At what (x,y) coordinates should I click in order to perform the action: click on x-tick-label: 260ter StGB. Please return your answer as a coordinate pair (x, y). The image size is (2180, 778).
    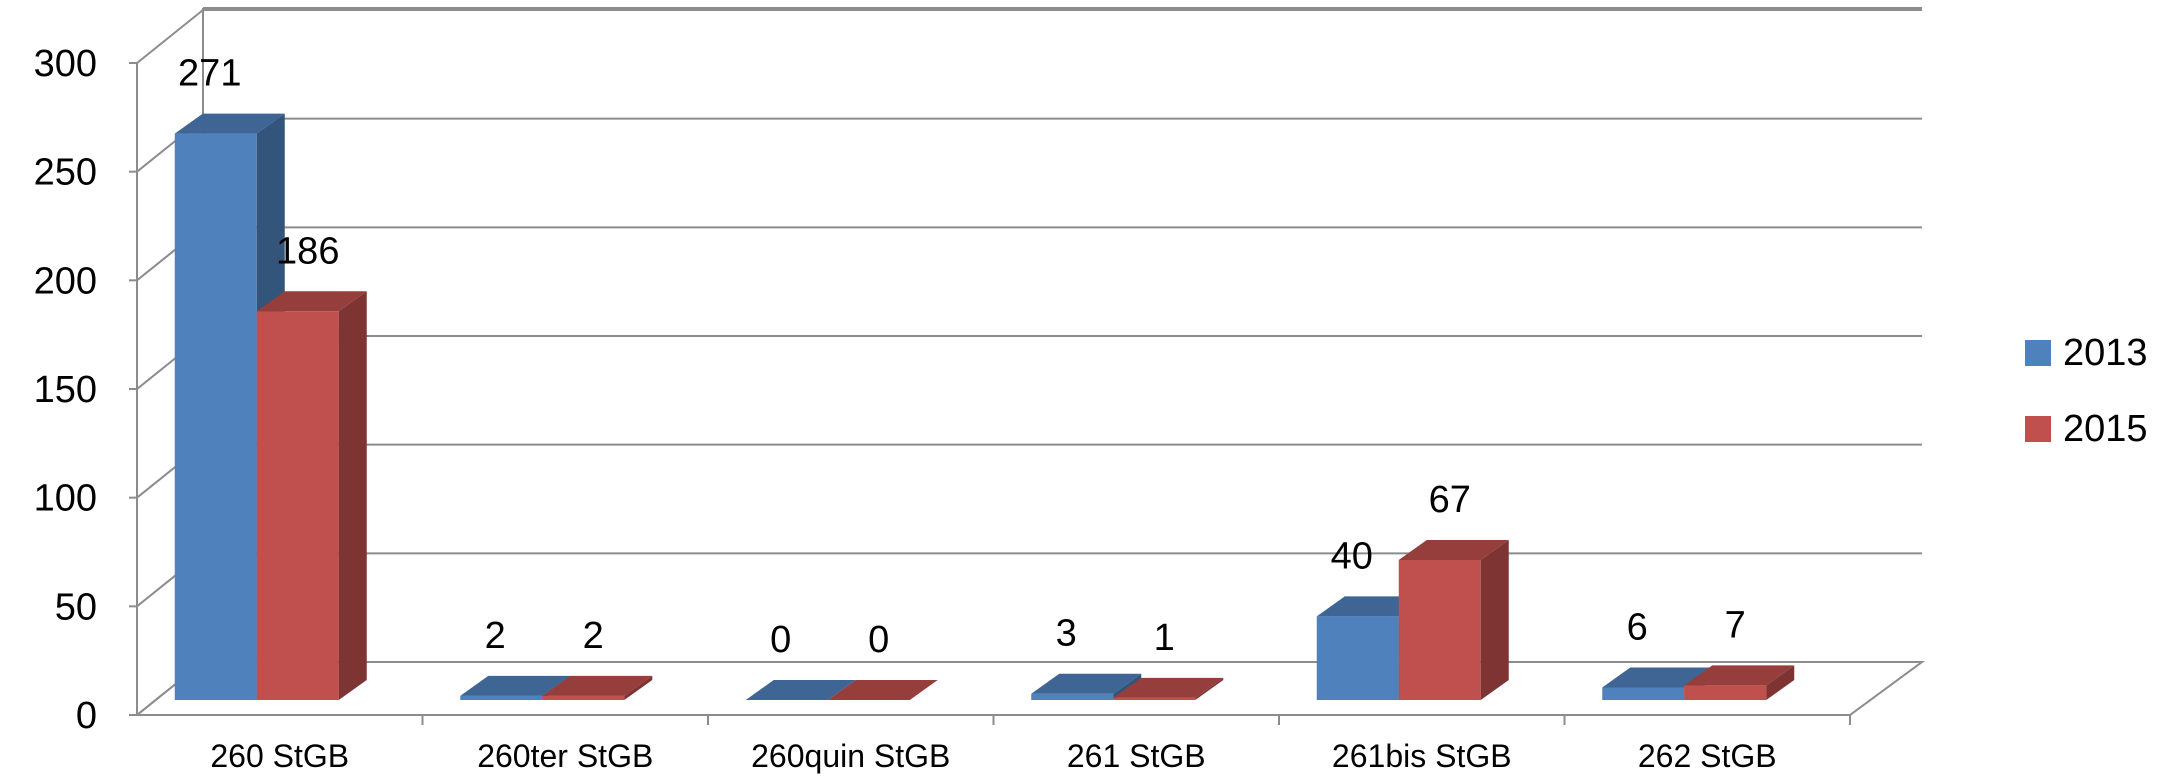
    Looking at the image, I should click on (565, 756).